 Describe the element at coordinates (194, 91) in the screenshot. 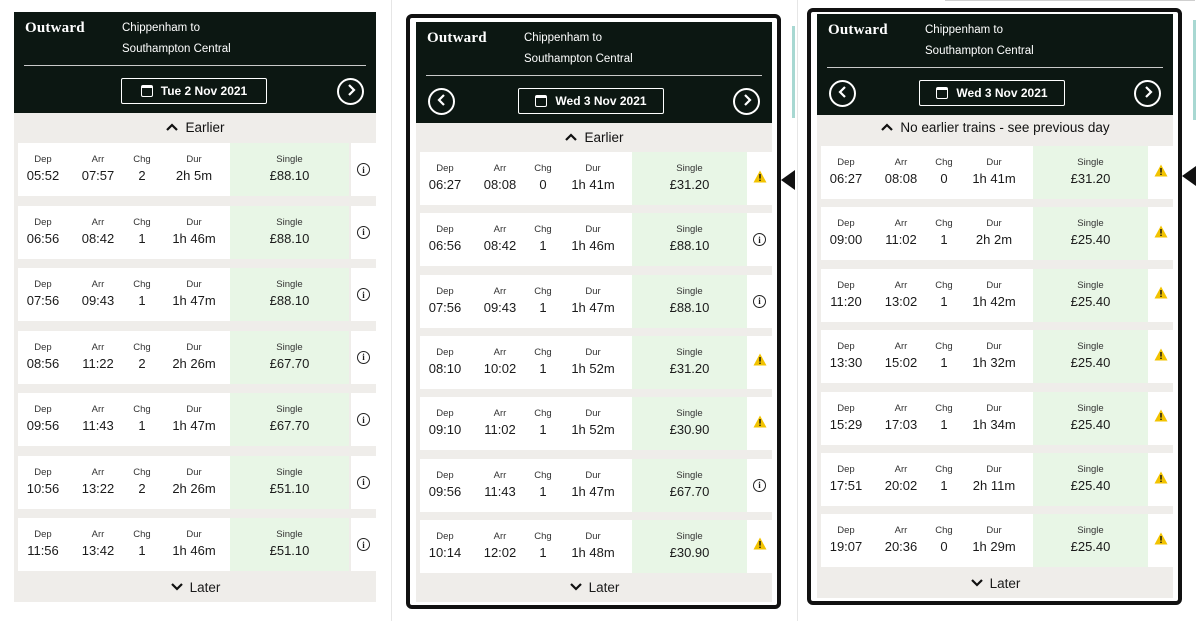

I see `date-picker-button: Tue 2 Nov 2021` at that location.